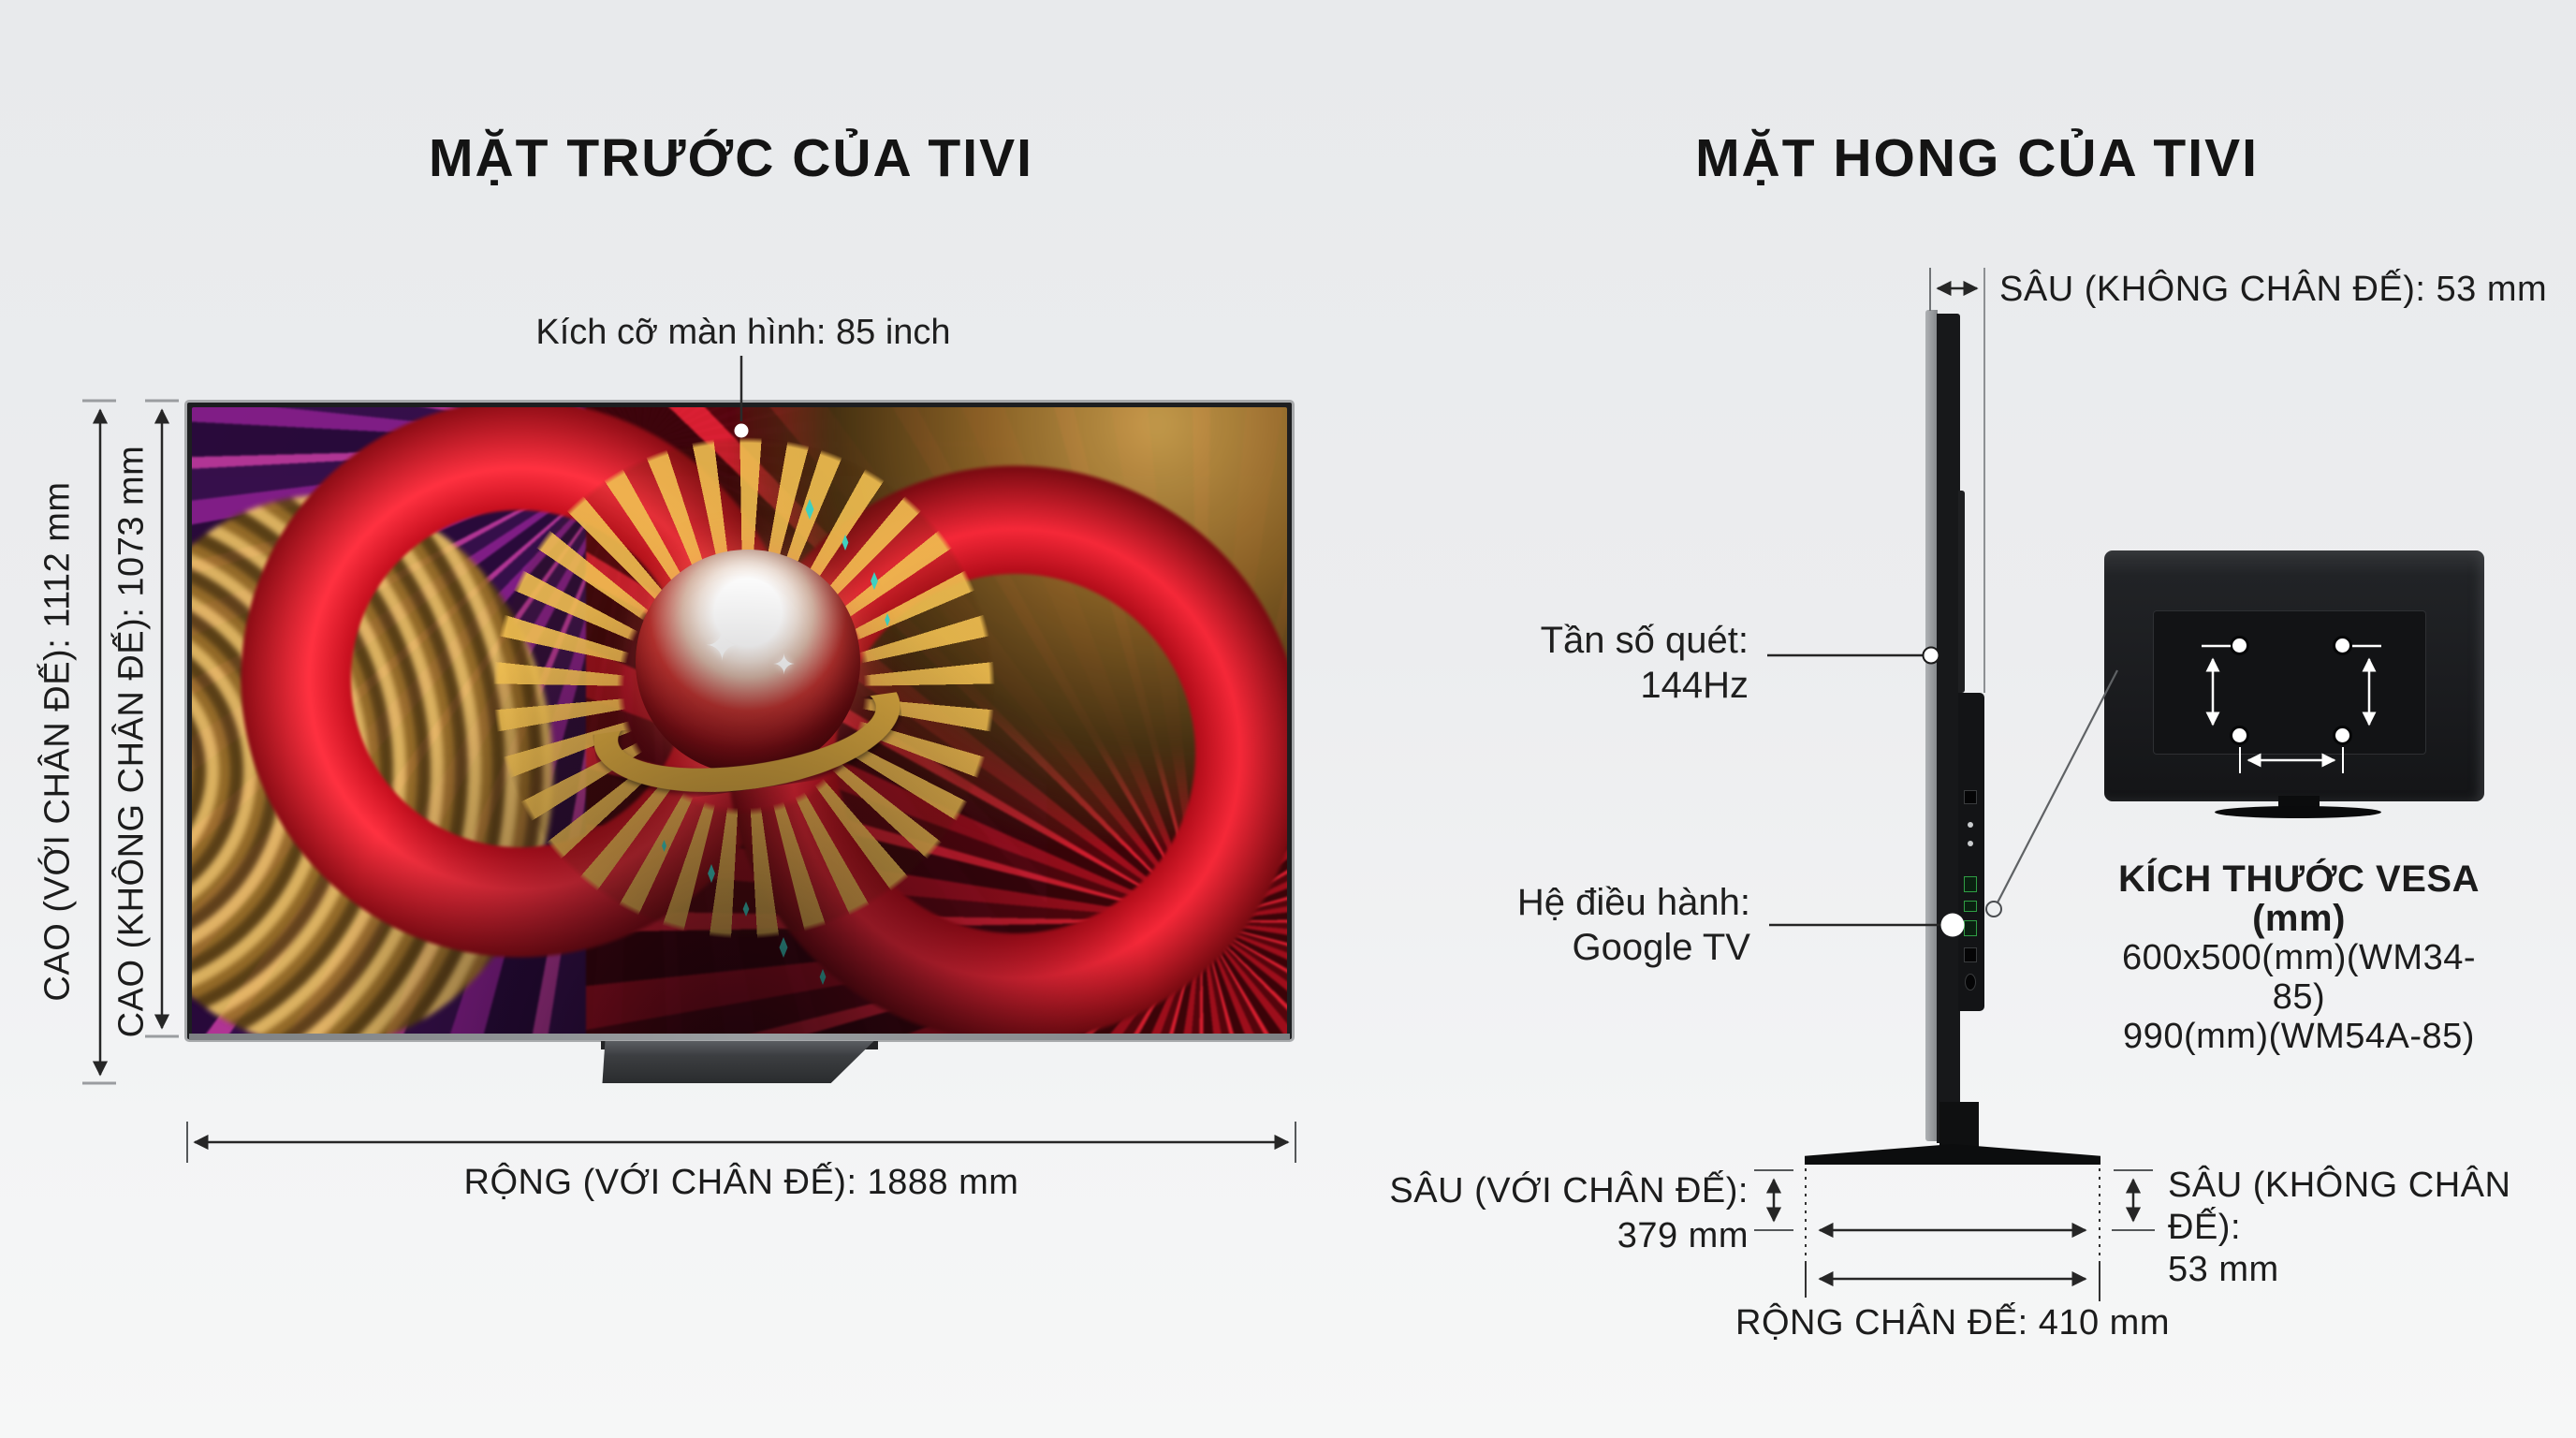 The image size is (2576, 1438). Describe the element at coordinates (2273, 289) in the screenshot. I see `depth-without-stand-top-label: SÂU (KHÔNG CHÂN ĐẾ): 53 mm` at that location.